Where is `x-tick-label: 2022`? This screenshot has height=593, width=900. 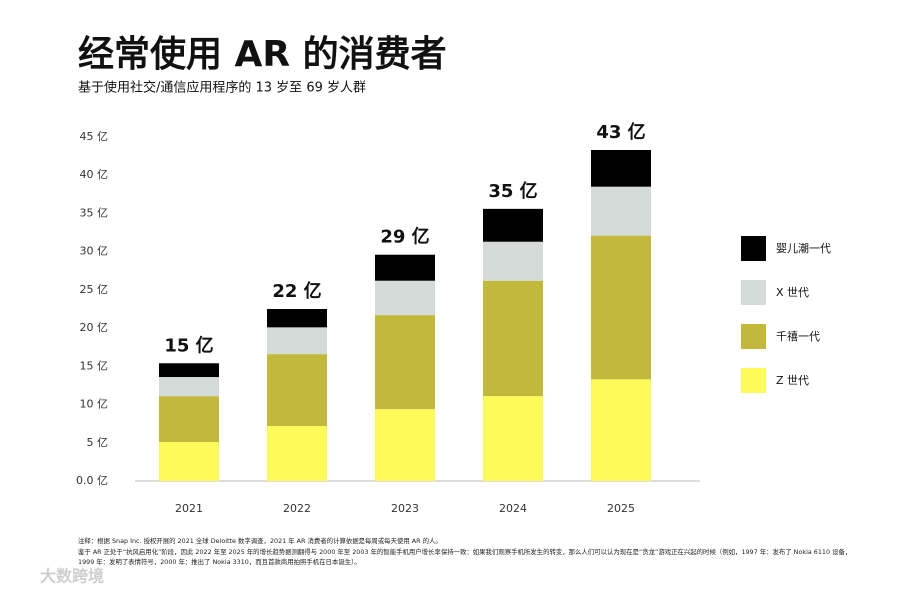
x-tick-label: 2022 is located at coordinates (297, 508).